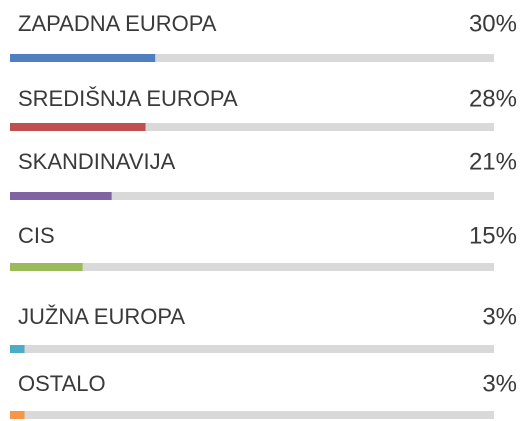 This screenshot has width=524, height=421. Describe the element at coordinates (36, 235) in the screenshot. I see `category-label: CIS` at that location.